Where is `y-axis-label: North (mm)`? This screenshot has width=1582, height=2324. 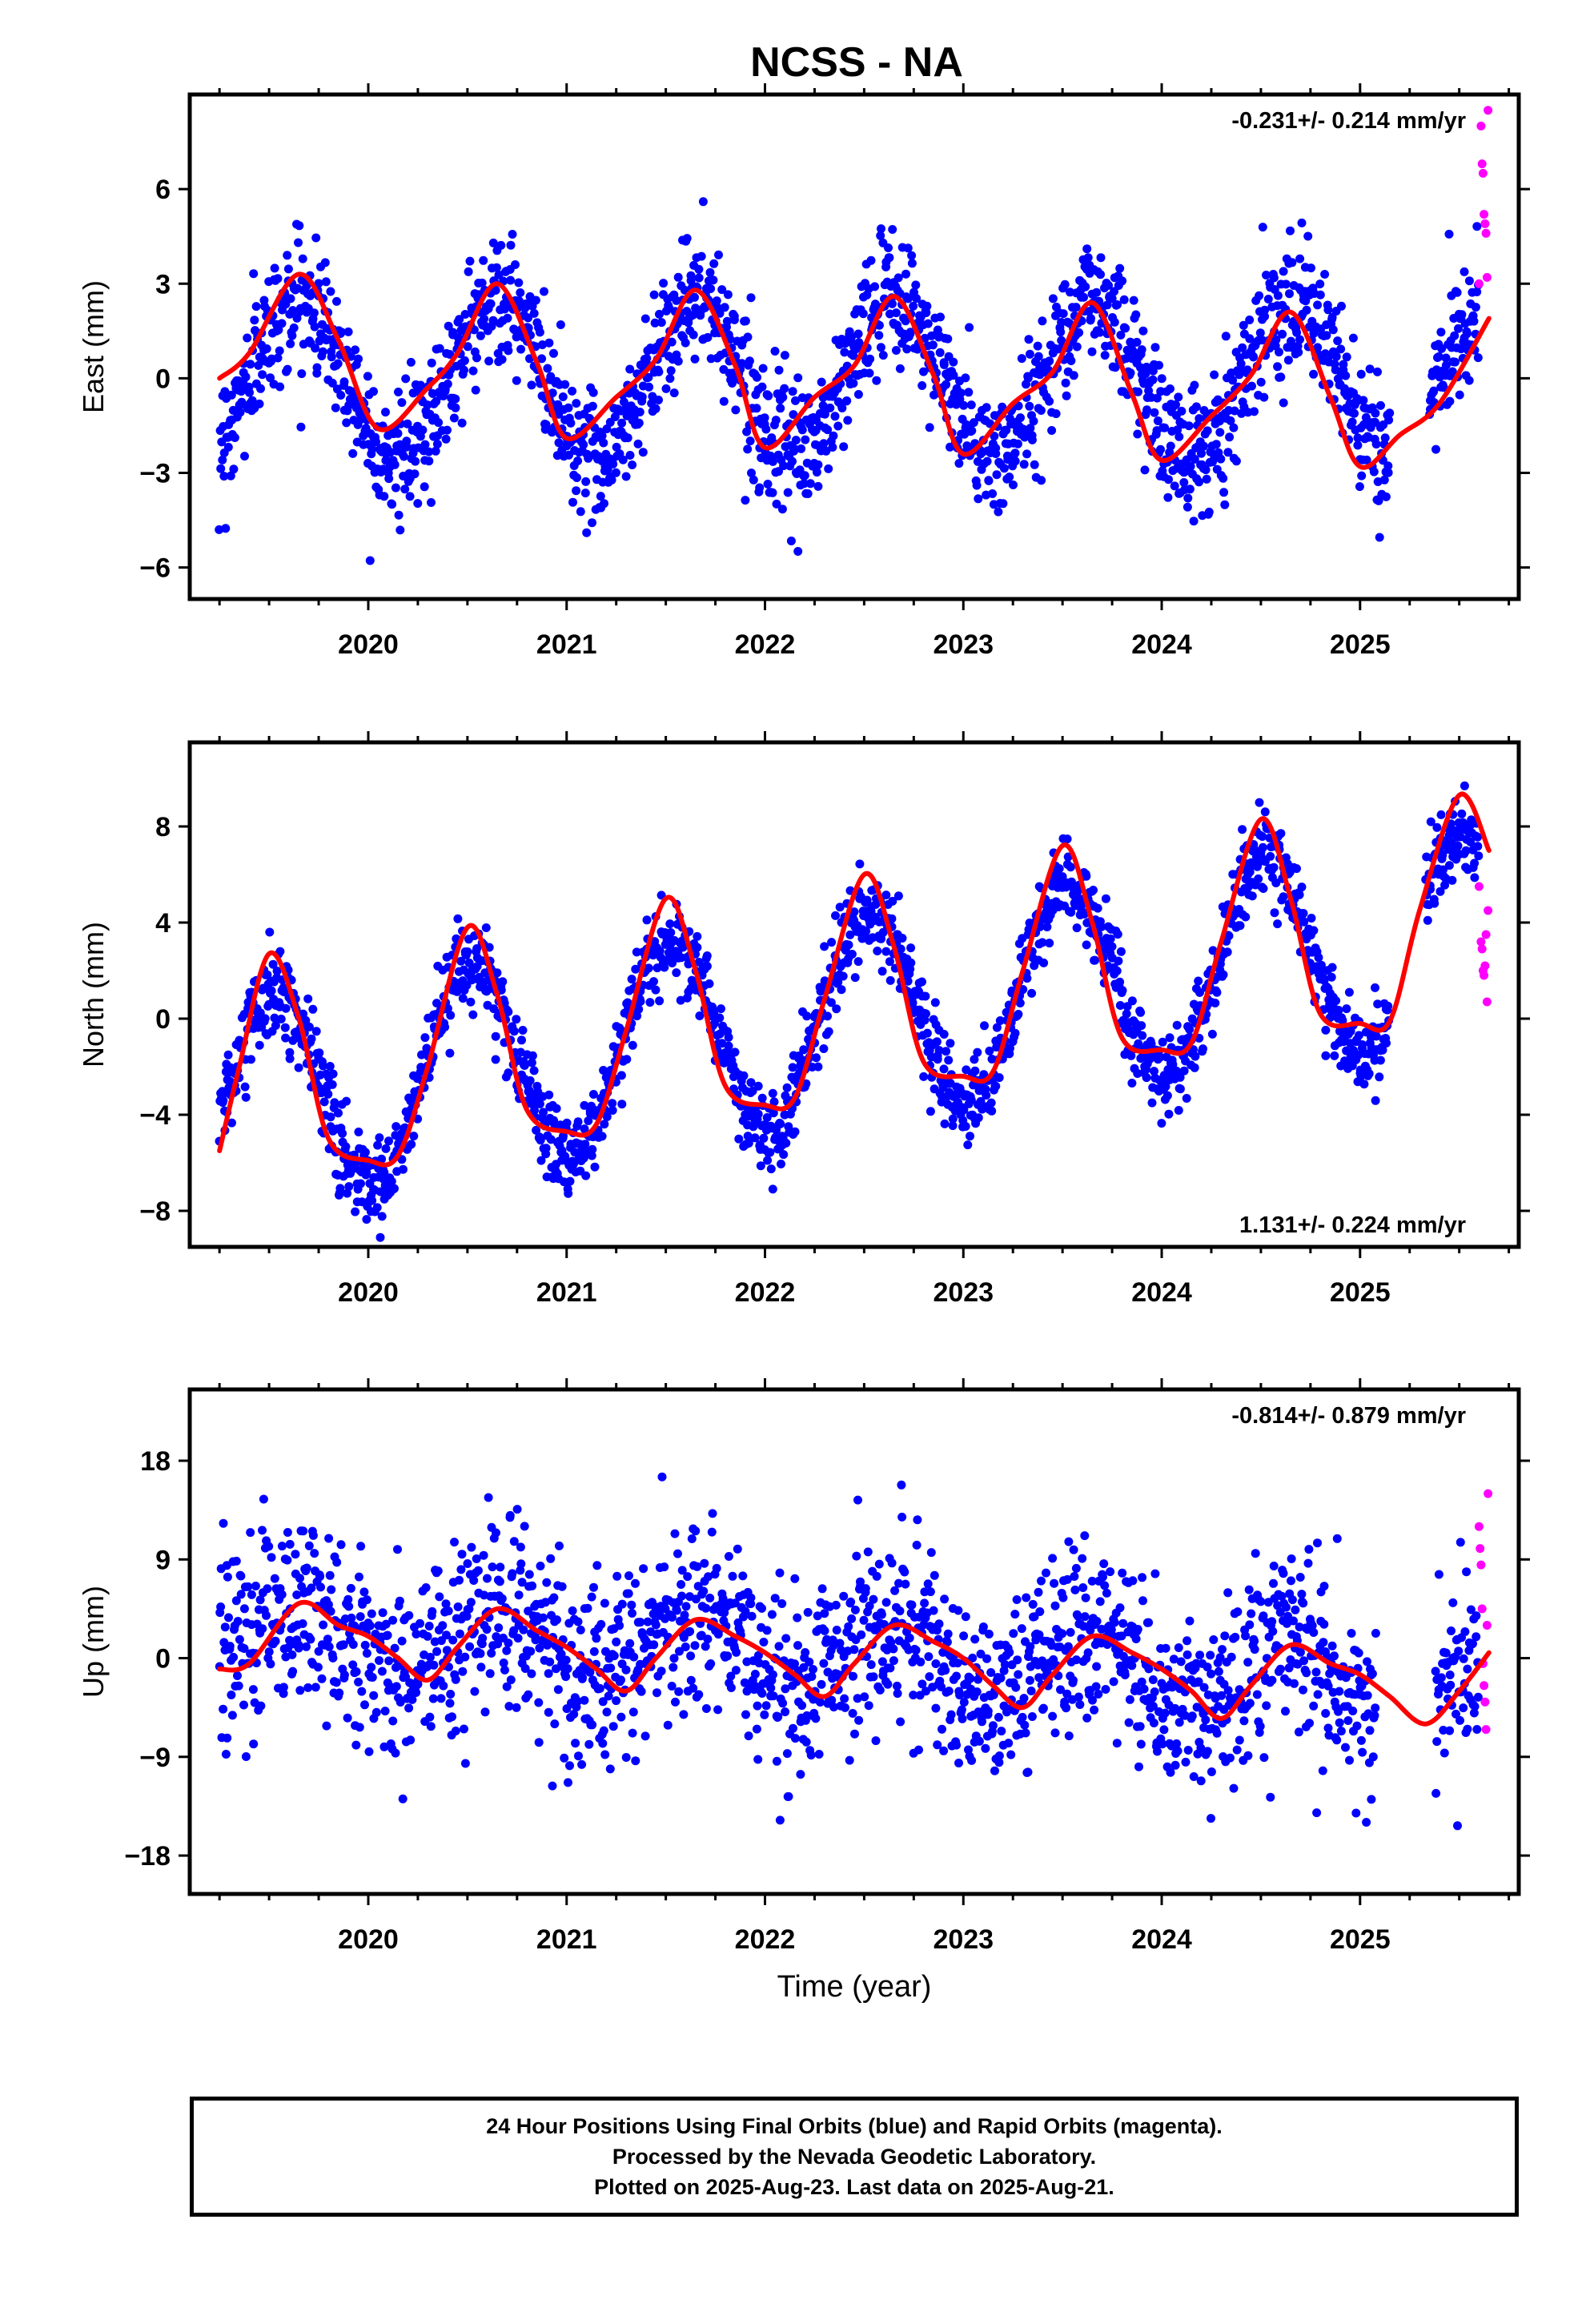
y-axis-label: North (mm) is located at coordinates (94, 995).